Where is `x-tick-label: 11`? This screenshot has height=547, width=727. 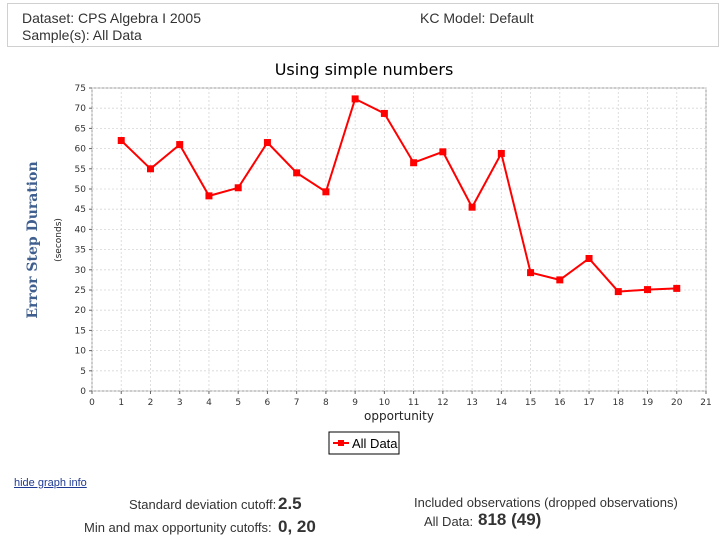 x-tick-label: 11 is located at coordinates (413, 403).